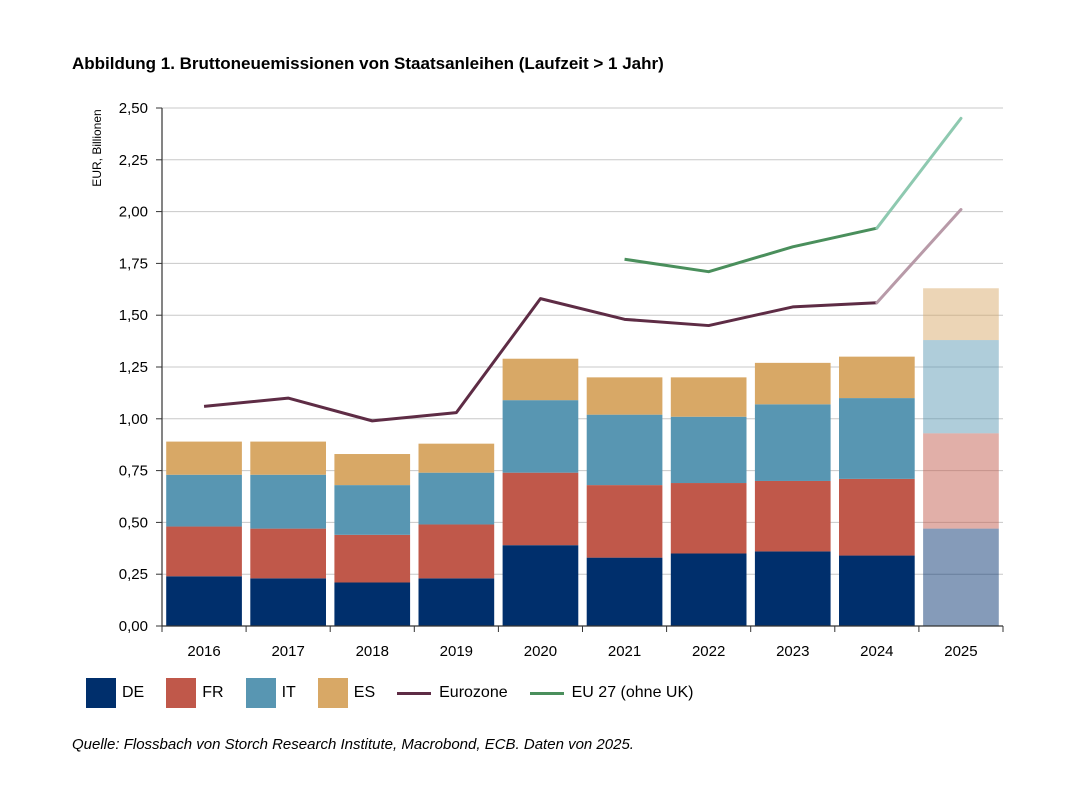 The height and width of the screenshot is (802, 1091). I want to click on bar-de-2021, so click(624, 591).